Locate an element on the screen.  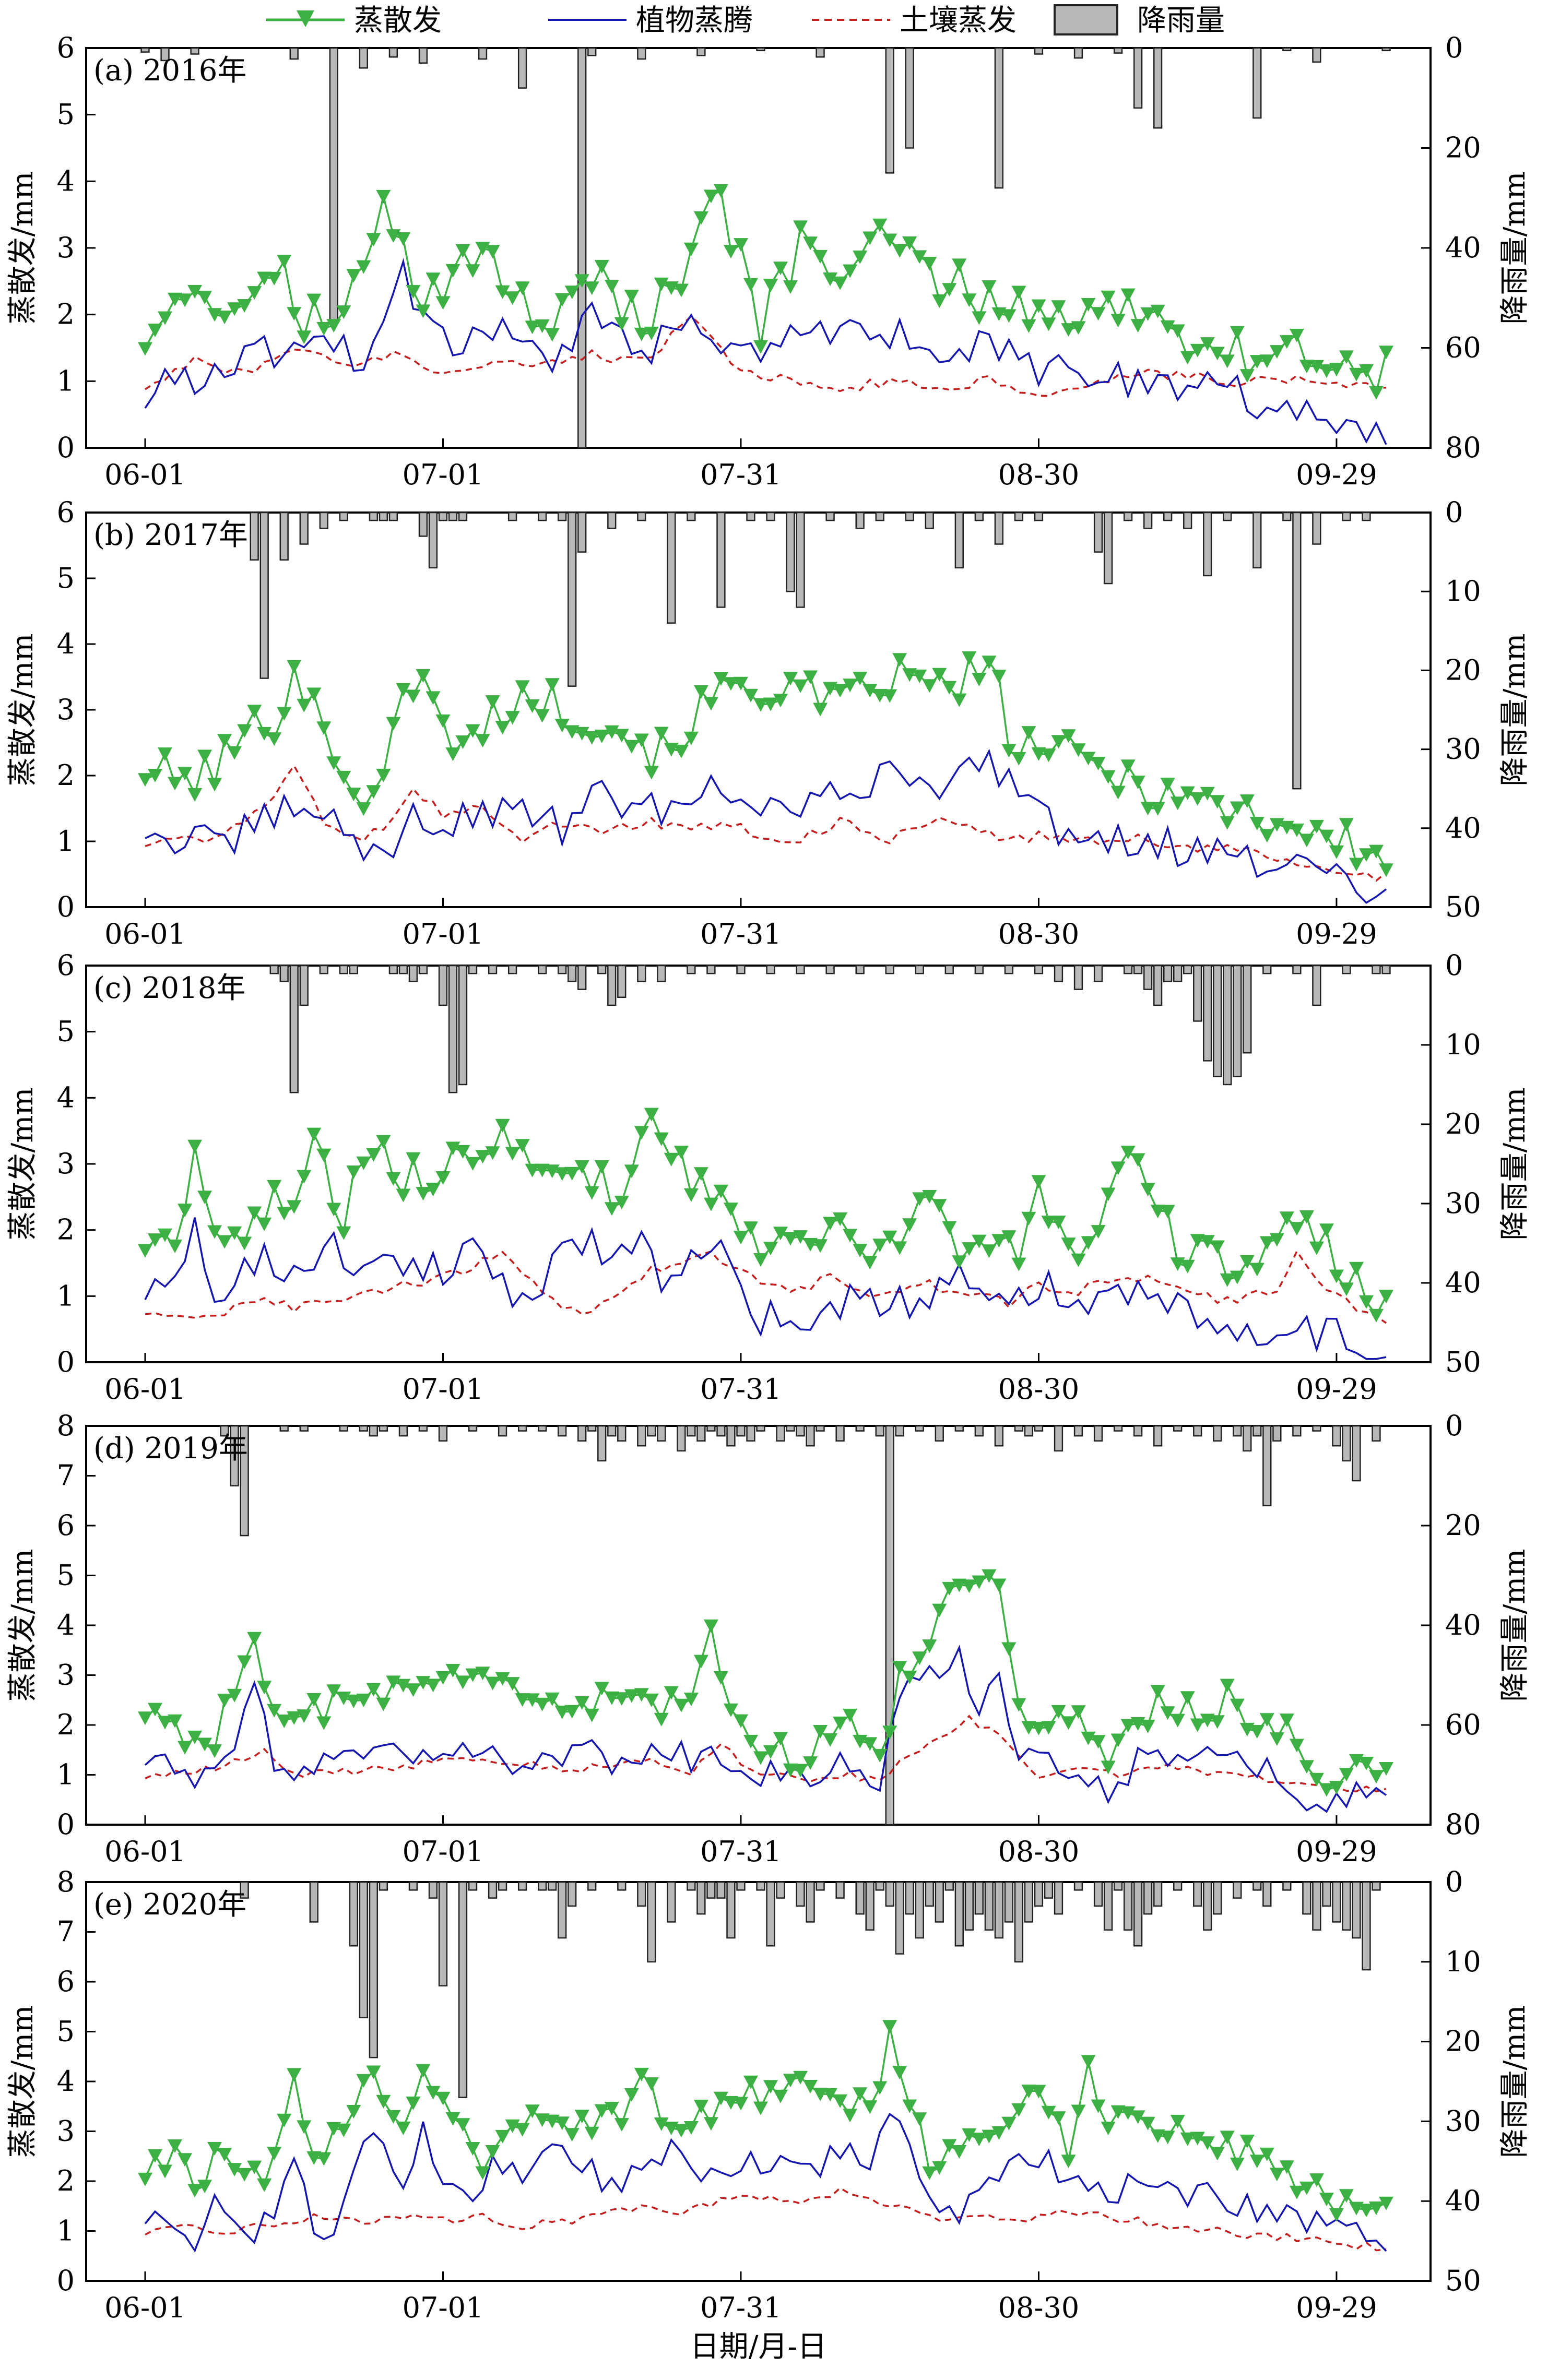
y2-tick-label: 10 is located at coordinates (1463, 1961).